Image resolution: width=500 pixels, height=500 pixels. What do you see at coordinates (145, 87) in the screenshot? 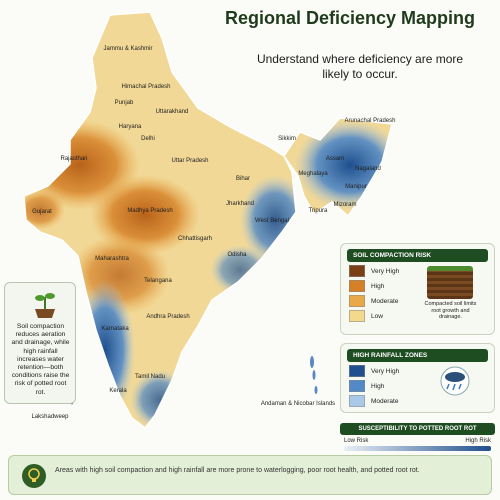
I see `region-label: Himachal Pradesh` at bounding box center [145, 87].